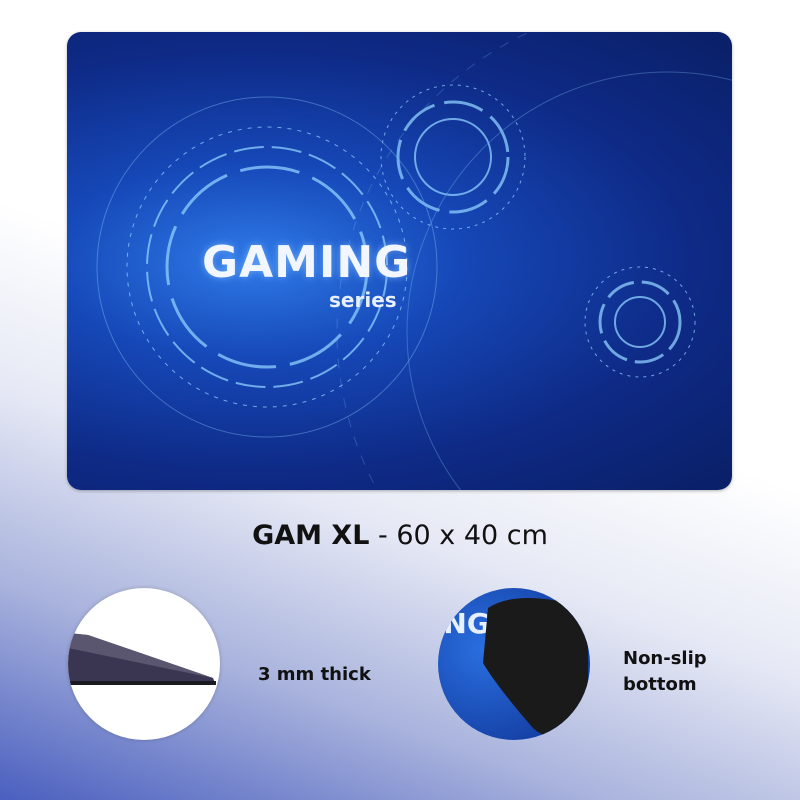 The width and height of the screenshot is (800, 800). I want to click on non-slip-label-line1: Non-slip, so click(665, 658).